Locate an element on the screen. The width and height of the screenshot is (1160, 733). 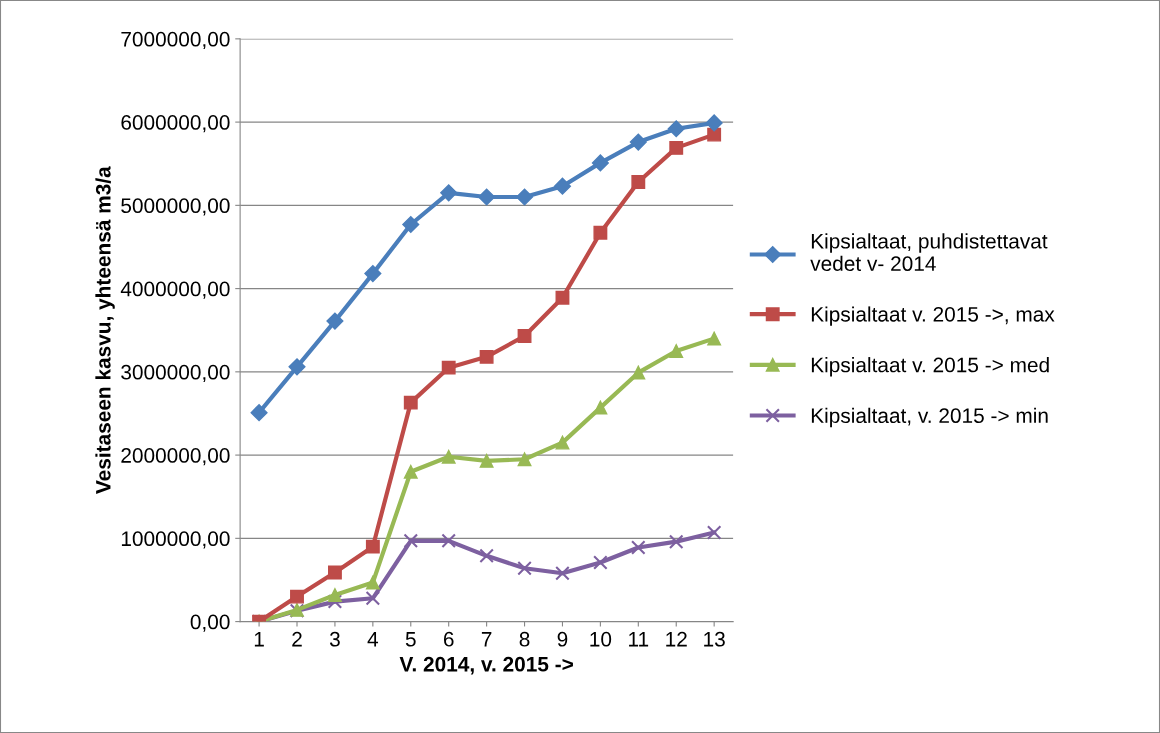
x-tick-label: 10 is located at coordinates (601, 639).